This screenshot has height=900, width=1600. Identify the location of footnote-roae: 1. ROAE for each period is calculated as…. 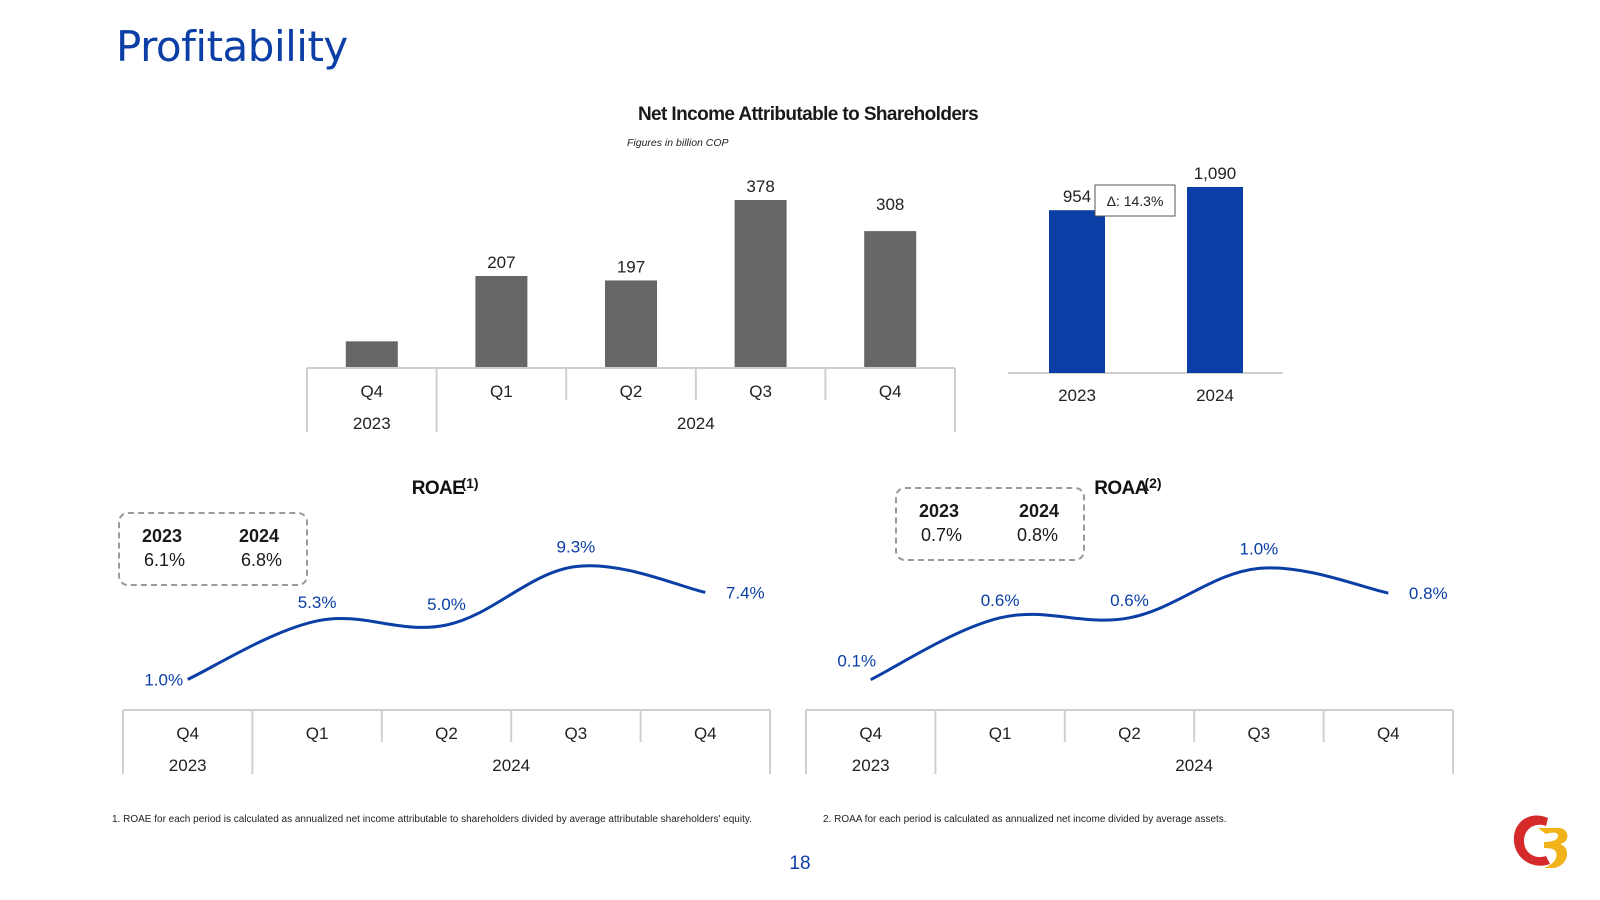
(432, 819).